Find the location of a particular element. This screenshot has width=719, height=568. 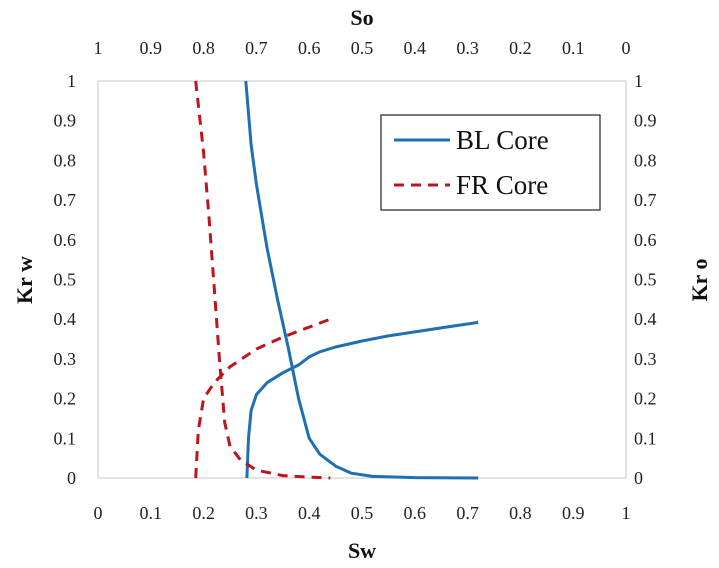

series-line-bl-core-krw is located at coordinates (362, 399).